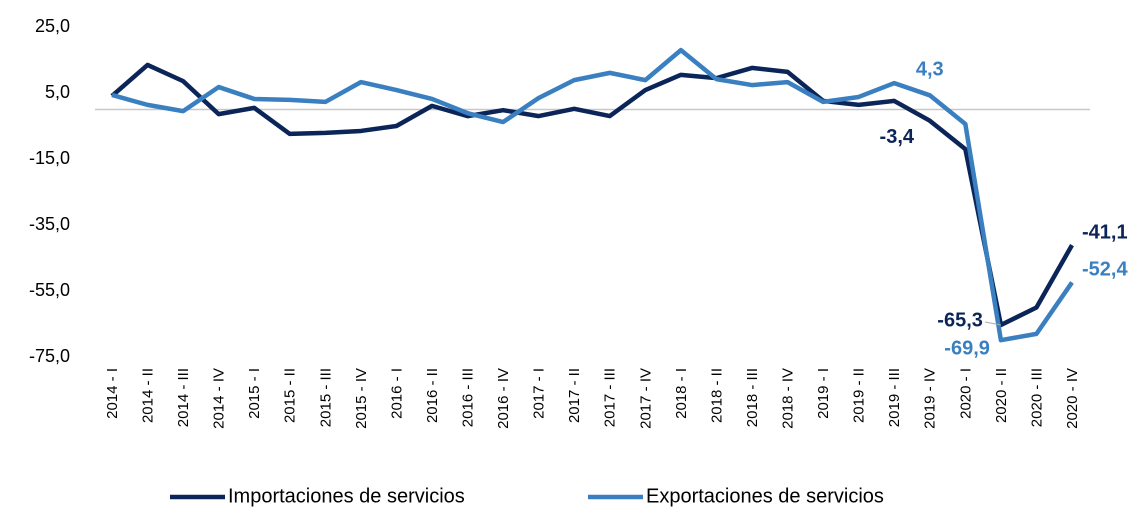 This screenshot has height=510, width=1144. Describe the element at coordinates (432, 395) in the screenshot. I see `x-tick-label: 2016 - II` at that location.